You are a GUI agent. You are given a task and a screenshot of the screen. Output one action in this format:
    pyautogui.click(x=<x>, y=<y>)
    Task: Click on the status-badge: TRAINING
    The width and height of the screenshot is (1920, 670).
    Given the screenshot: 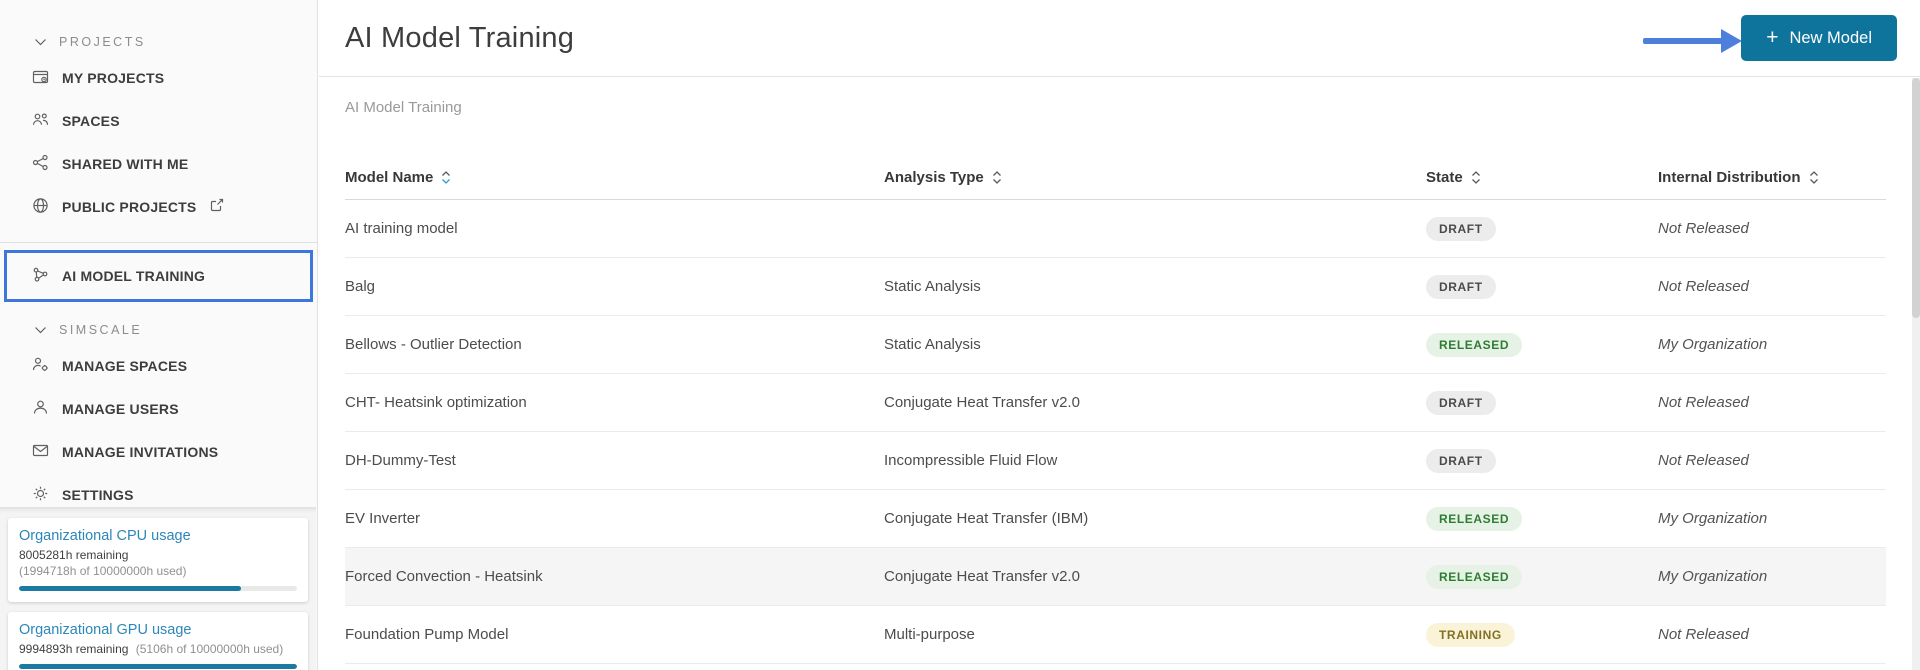 What is the action you would take?
    pyautogui.click(x=1470, y=634)
    